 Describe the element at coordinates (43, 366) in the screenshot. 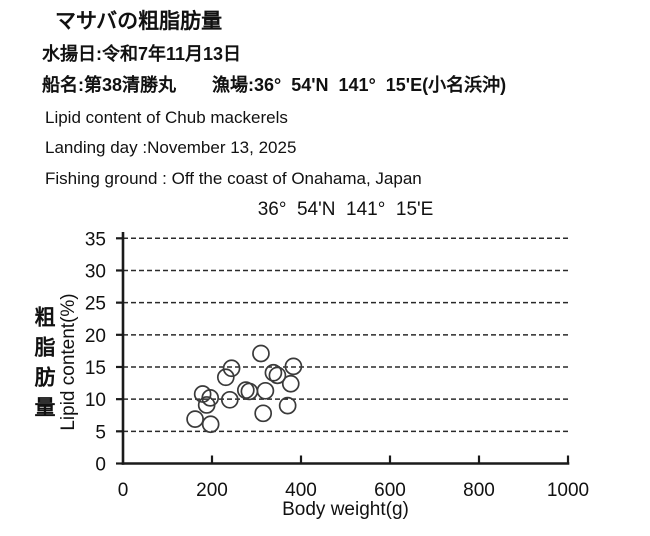

I see `y-axis-label-jp: 粗脂肪量` at that location.